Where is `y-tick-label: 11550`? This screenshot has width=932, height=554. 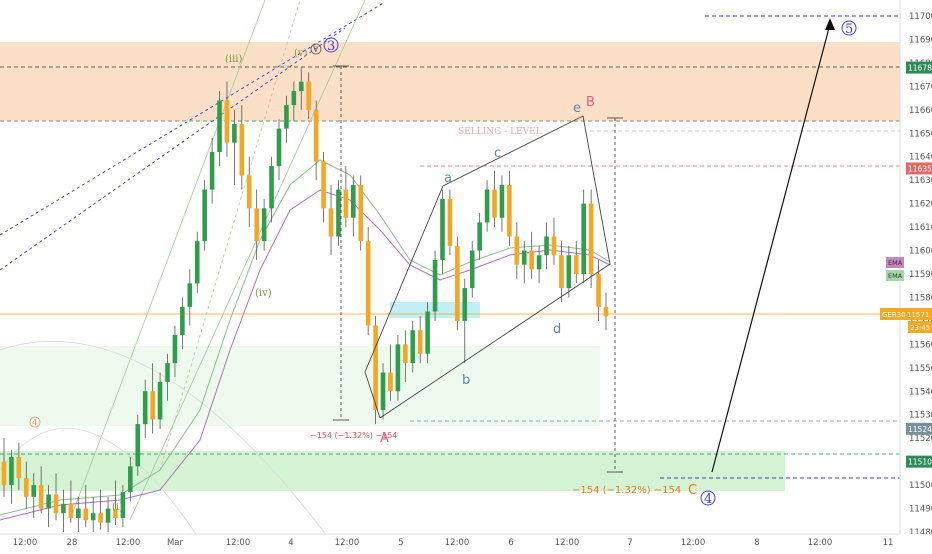
y-tick-label: 11550 is located at coordinates (920, 369).